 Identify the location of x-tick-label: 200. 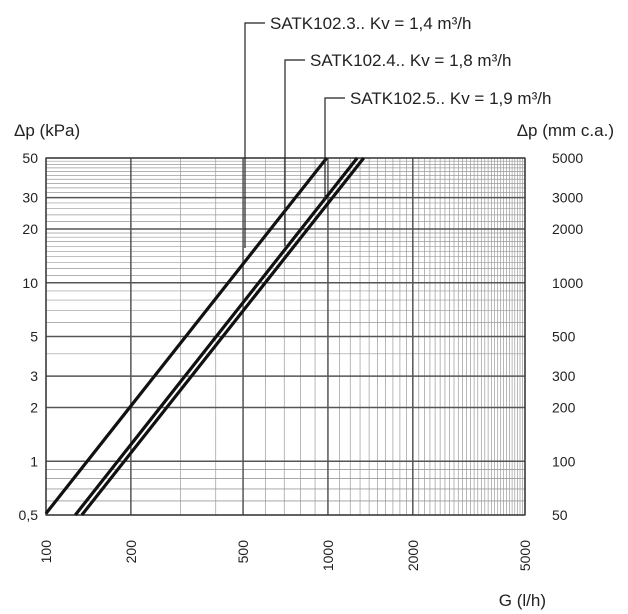
(131, 552).